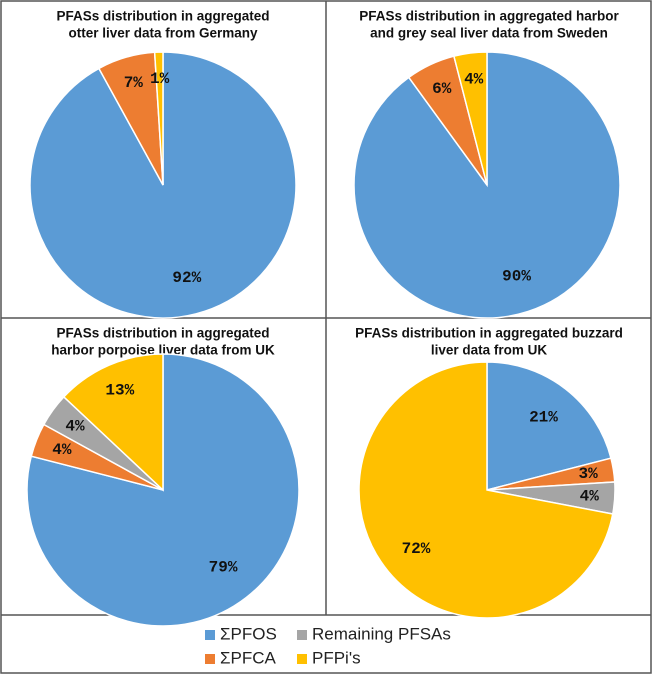 This screenshot has width=652, height=674. I want to click on data-label: 1%, so click(160, 79).